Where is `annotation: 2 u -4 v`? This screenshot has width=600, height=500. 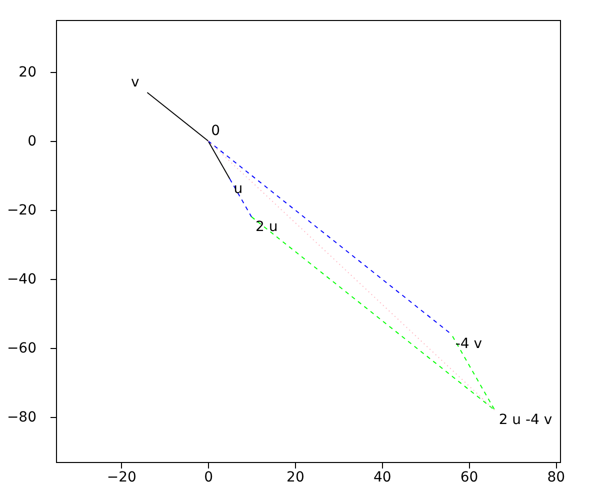
annotation: 2 u -4 v is located at coordinates (525, 420).